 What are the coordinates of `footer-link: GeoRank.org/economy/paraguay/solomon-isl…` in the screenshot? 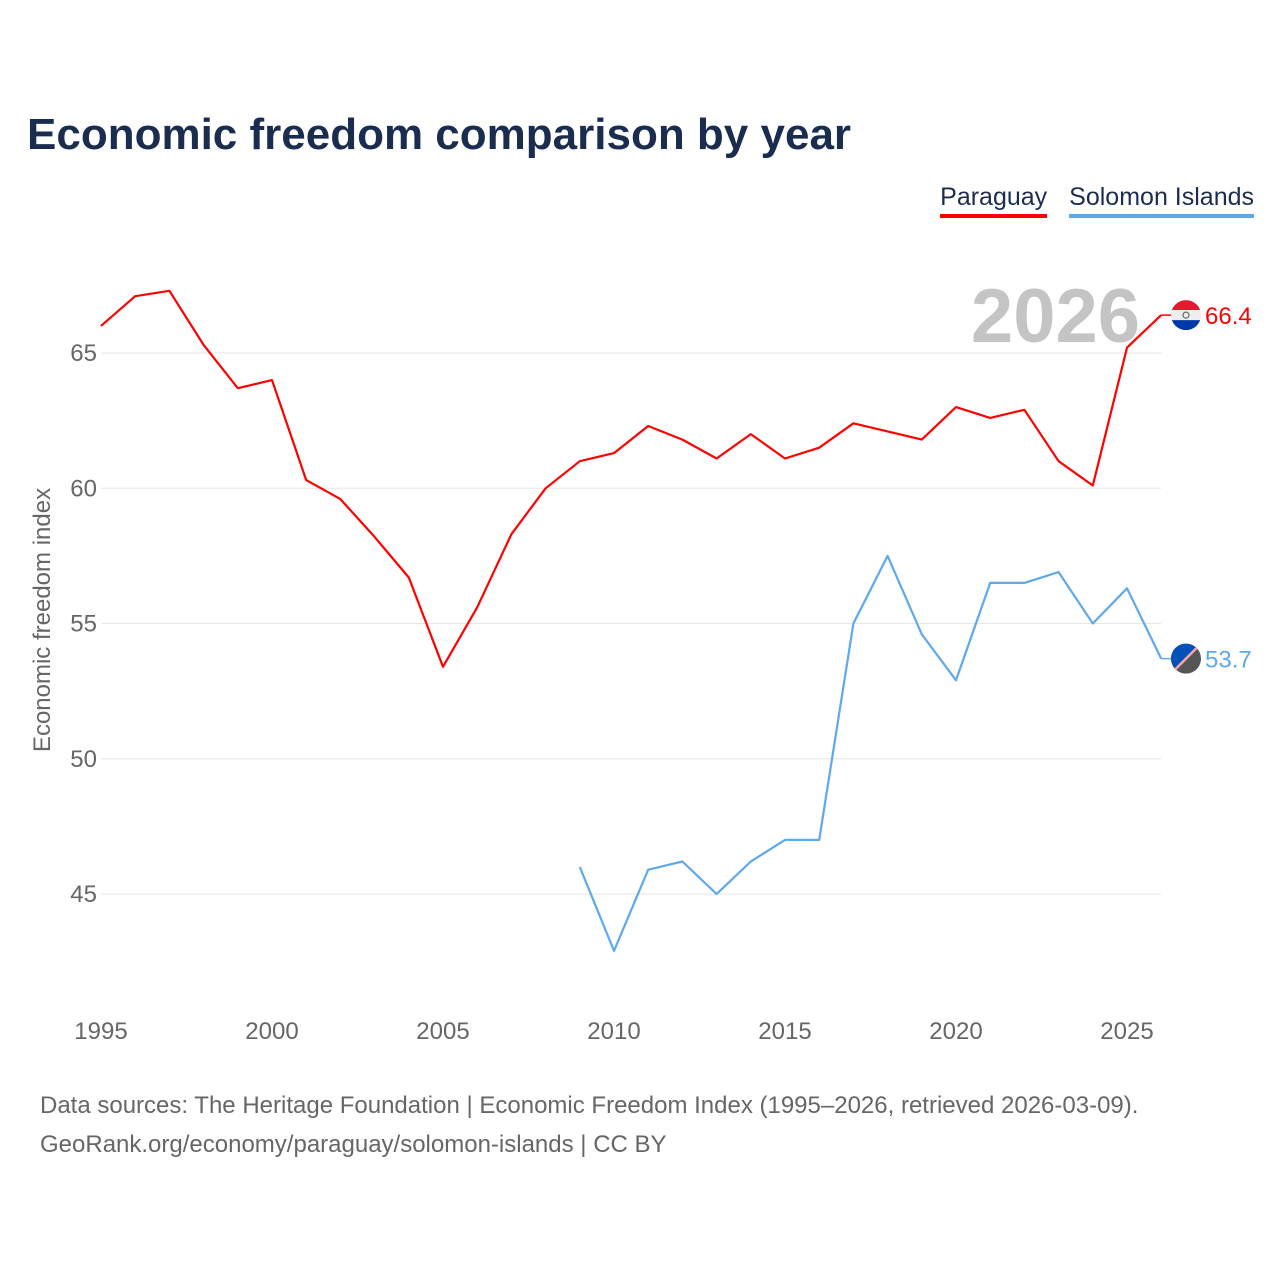 It's located at (353, 1144).